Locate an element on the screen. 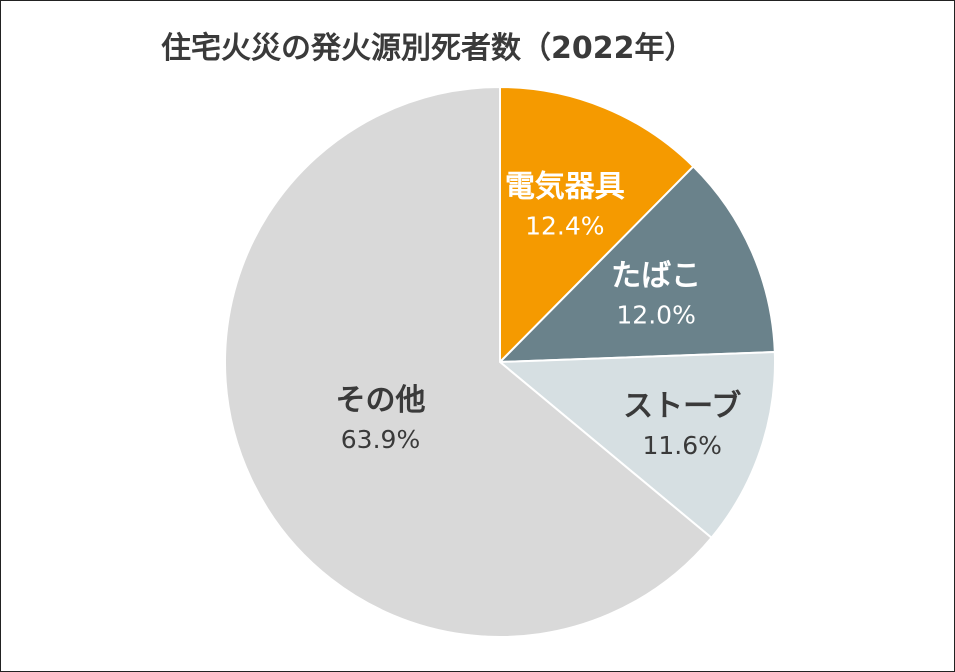 This screenshot has height=672, width=955. slice-value-label: 11.6% is located at coordinates (681, 445).